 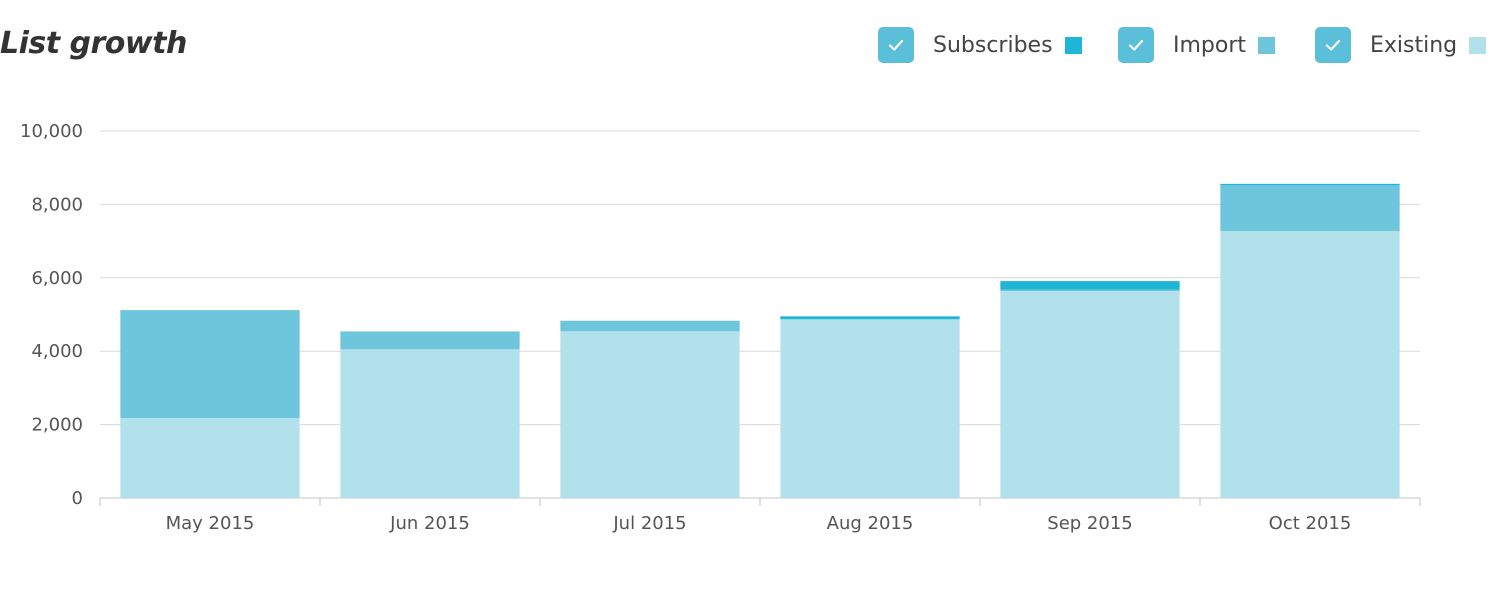 I want to click on legend-label-import: Import, so click(x=1210, y=45).